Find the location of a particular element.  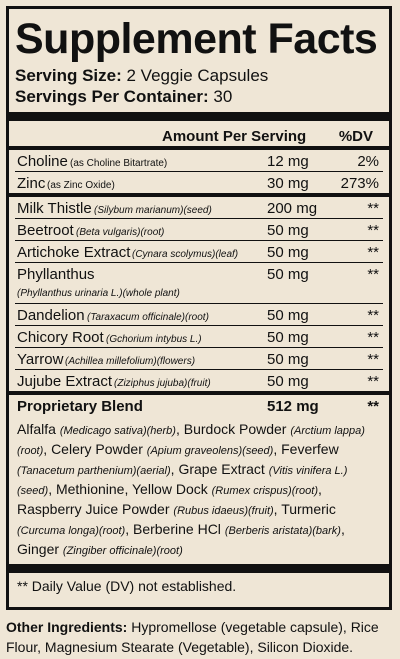

nutrient-dv: 2% is located at coordinates (368, 161).